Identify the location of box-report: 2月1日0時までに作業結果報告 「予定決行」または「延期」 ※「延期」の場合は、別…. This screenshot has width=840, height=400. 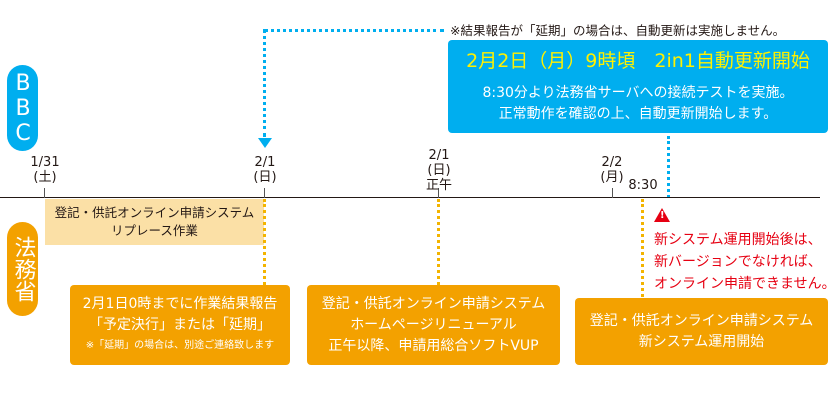
(180, 325).